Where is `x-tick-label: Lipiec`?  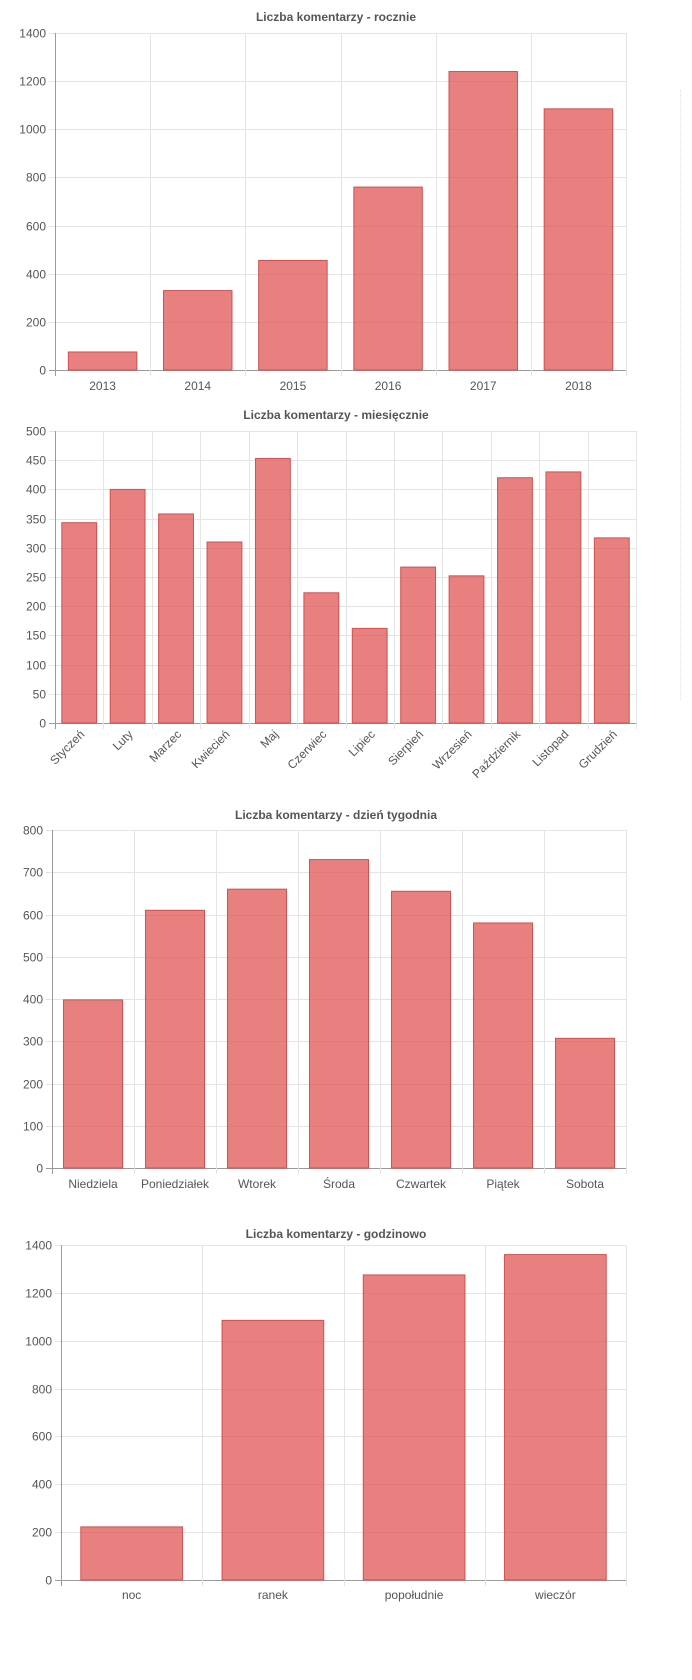 x-tick-label: Lipiec is located at coordinates (362, 743).